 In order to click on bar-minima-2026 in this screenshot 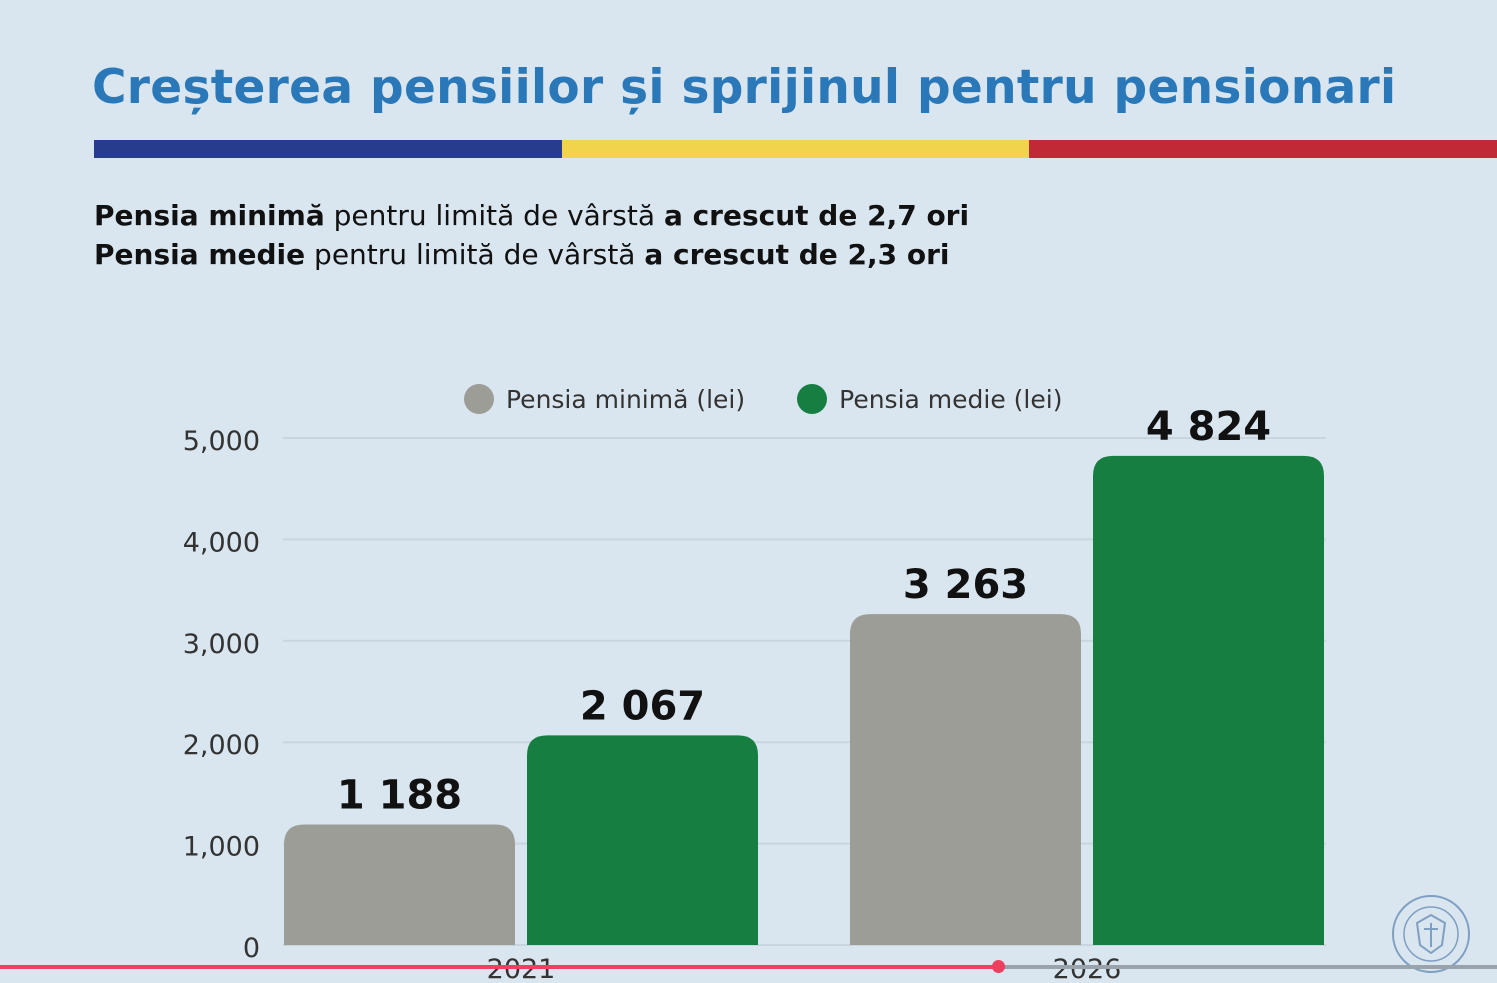, I will do `click(965, 779)`.